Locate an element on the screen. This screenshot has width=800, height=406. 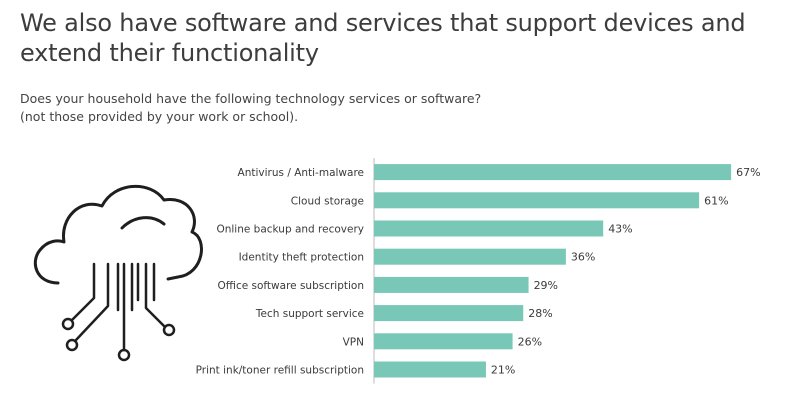
category-label: Print ink/toner refill subscription is located at coordinates (280, 371).